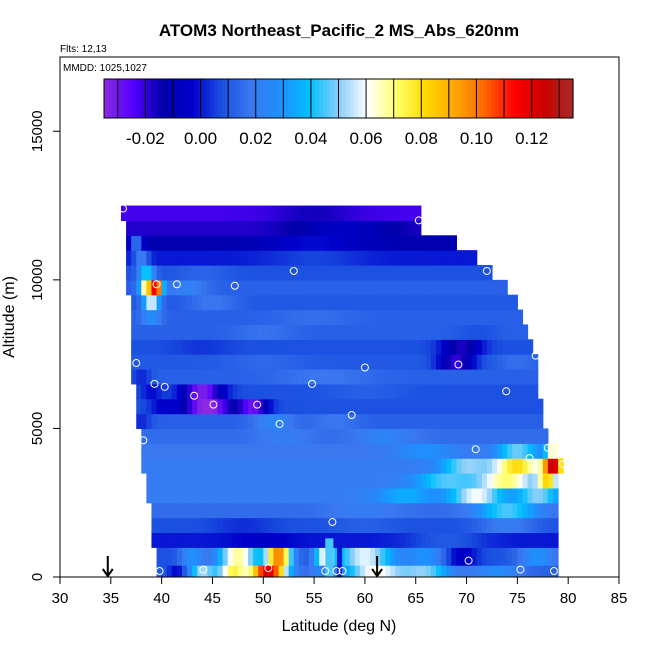 This screenshot has width=650, height=650. What do you see at coordinates (200, 138) in the screenshot?
I see `colorbar-tick-label: 0.00` at bounding box center [200, 138].